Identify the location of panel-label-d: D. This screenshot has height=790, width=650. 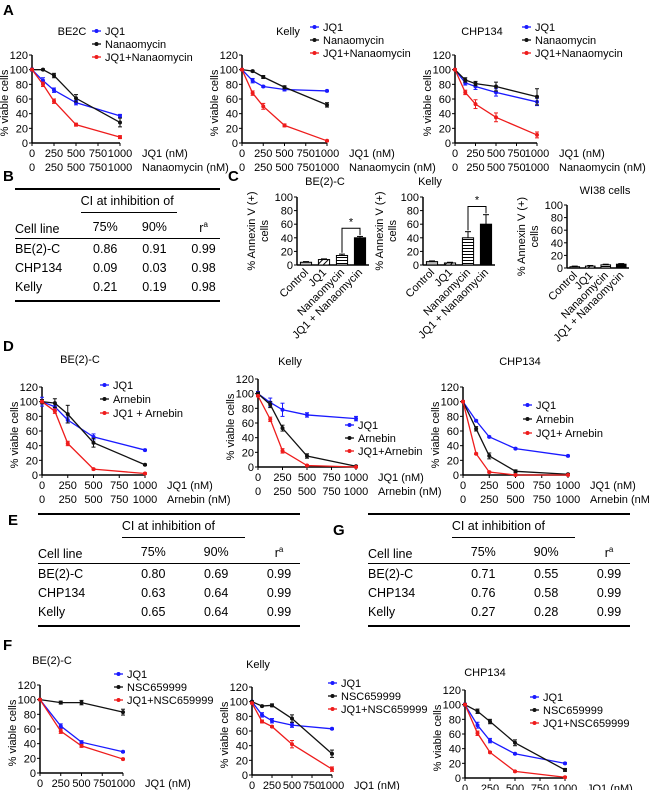
(8, 346).